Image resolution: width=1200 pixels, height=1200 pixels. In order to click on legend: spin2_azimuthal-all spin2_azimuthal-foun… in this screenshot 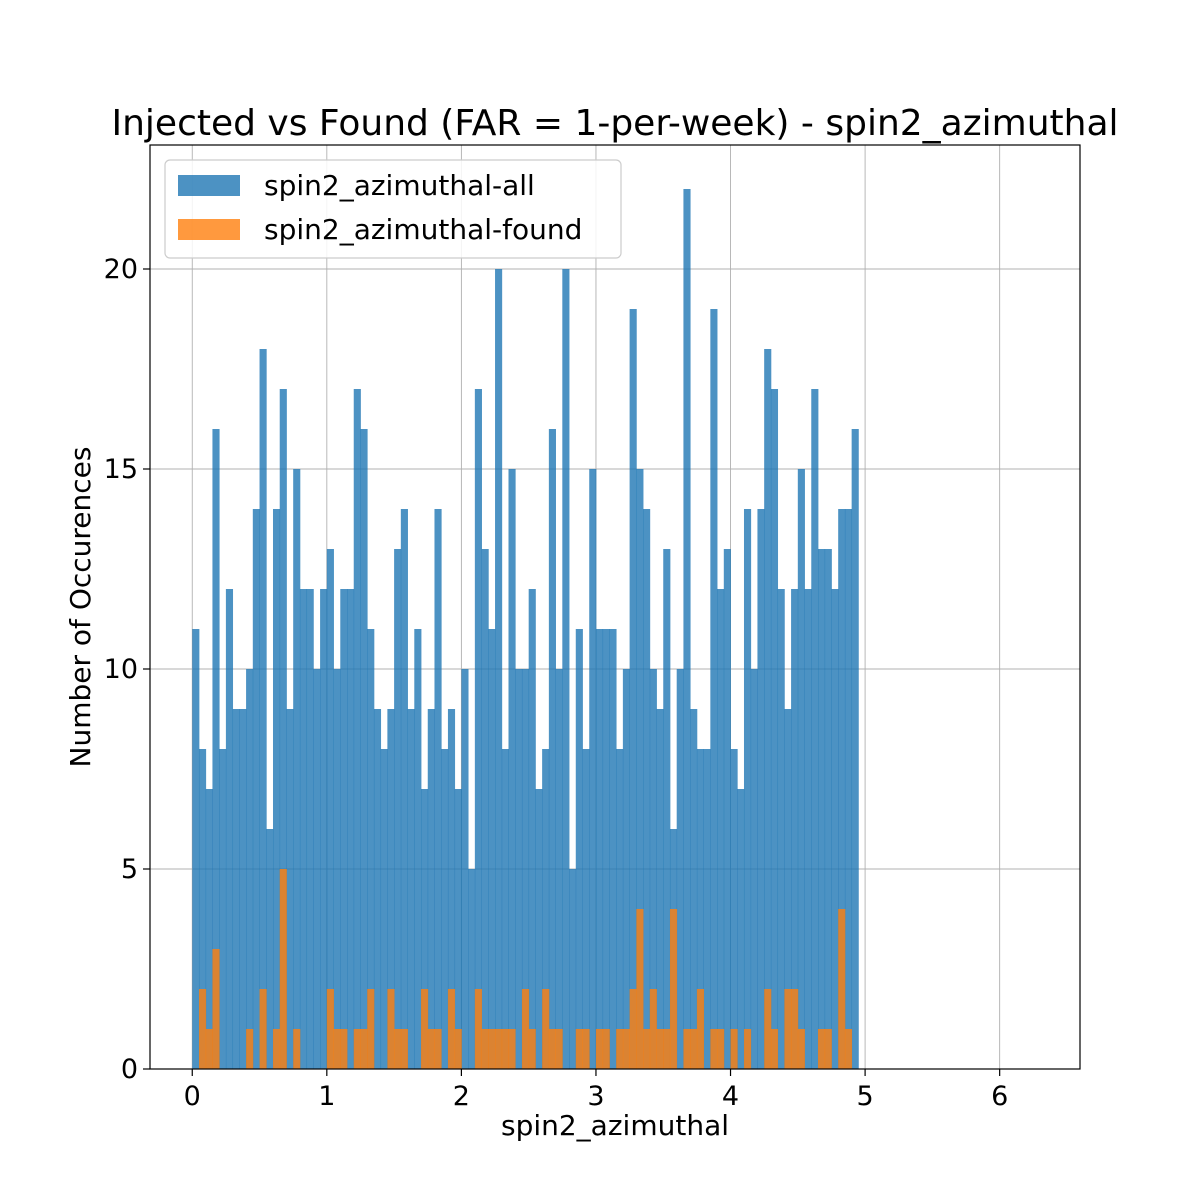, I will do `click(393, 209)`.